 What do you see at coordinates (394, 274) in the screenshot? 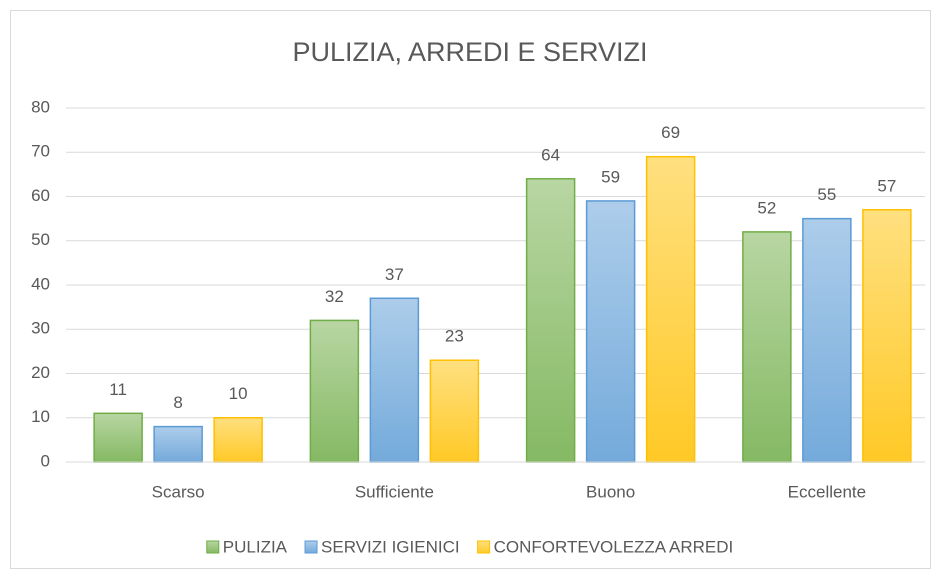
I see `data-label: 37` at bounding box center [394, 274].